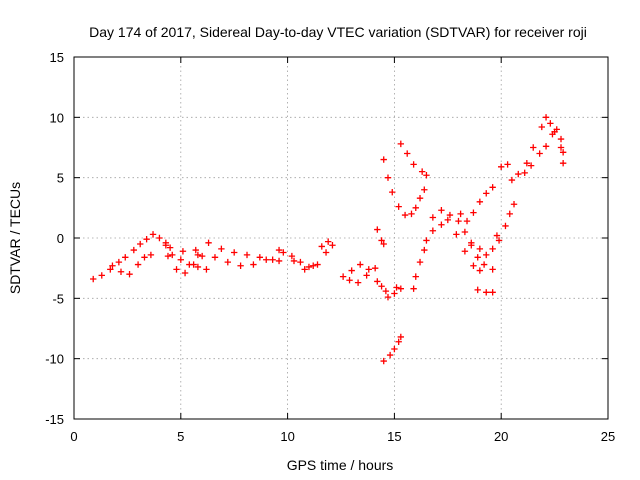 The width and height of the screenshot is (640, 480). I want to click on y-tick-label: 0, so click(60, 238).